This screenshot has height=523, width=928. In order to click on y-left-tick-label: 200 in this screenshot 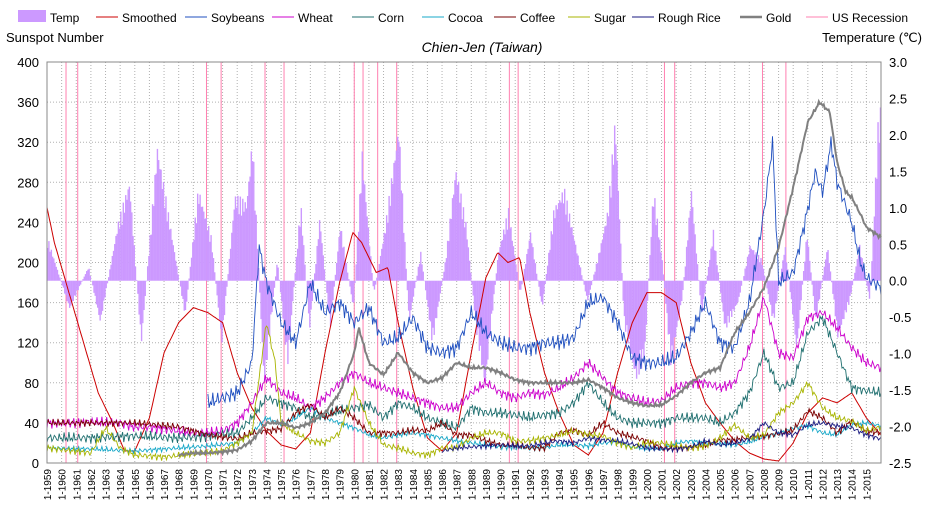, I will do `click(28, 263)`.